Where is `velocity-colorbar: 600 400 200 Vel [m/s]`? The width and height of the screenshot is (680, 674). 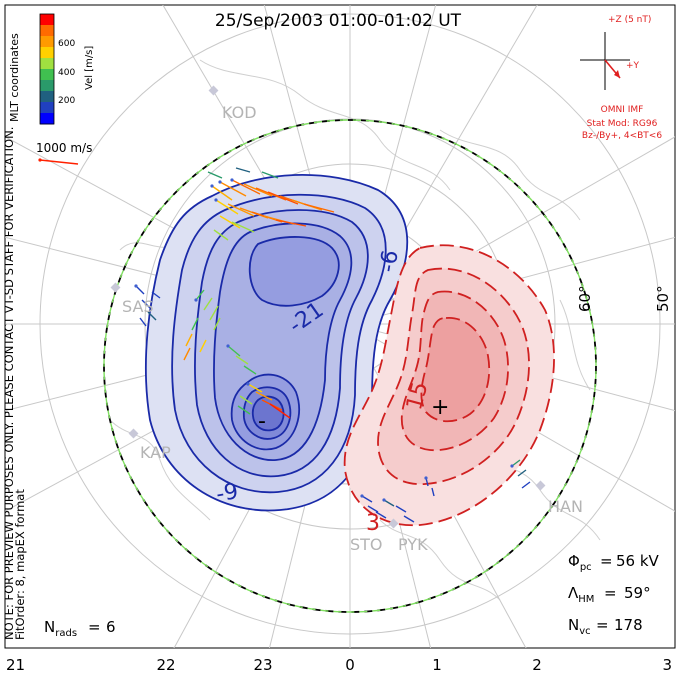 velocity-colorbar: 600 400 200 Vel [m/s] is located at coordinates (67, 69).